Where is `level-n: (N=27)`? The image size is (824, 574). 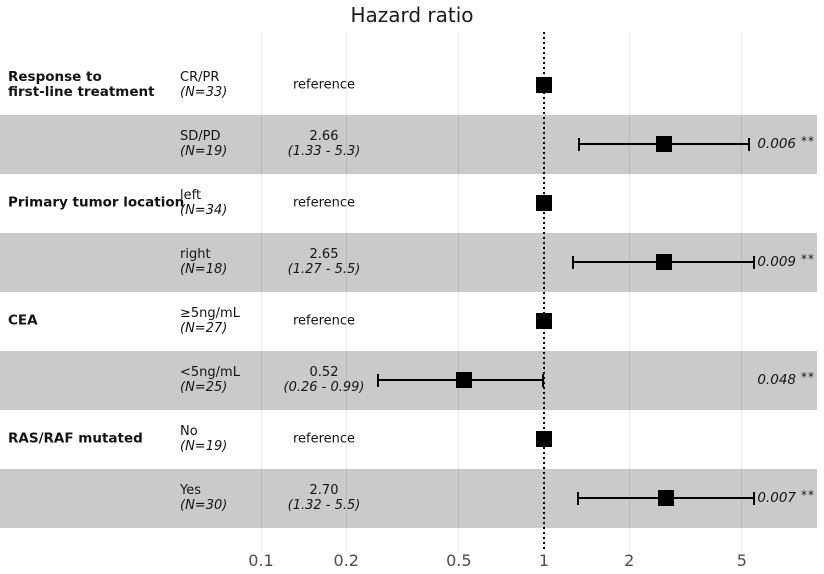
level-n: (N=27) is located at coordinates (204, 328).